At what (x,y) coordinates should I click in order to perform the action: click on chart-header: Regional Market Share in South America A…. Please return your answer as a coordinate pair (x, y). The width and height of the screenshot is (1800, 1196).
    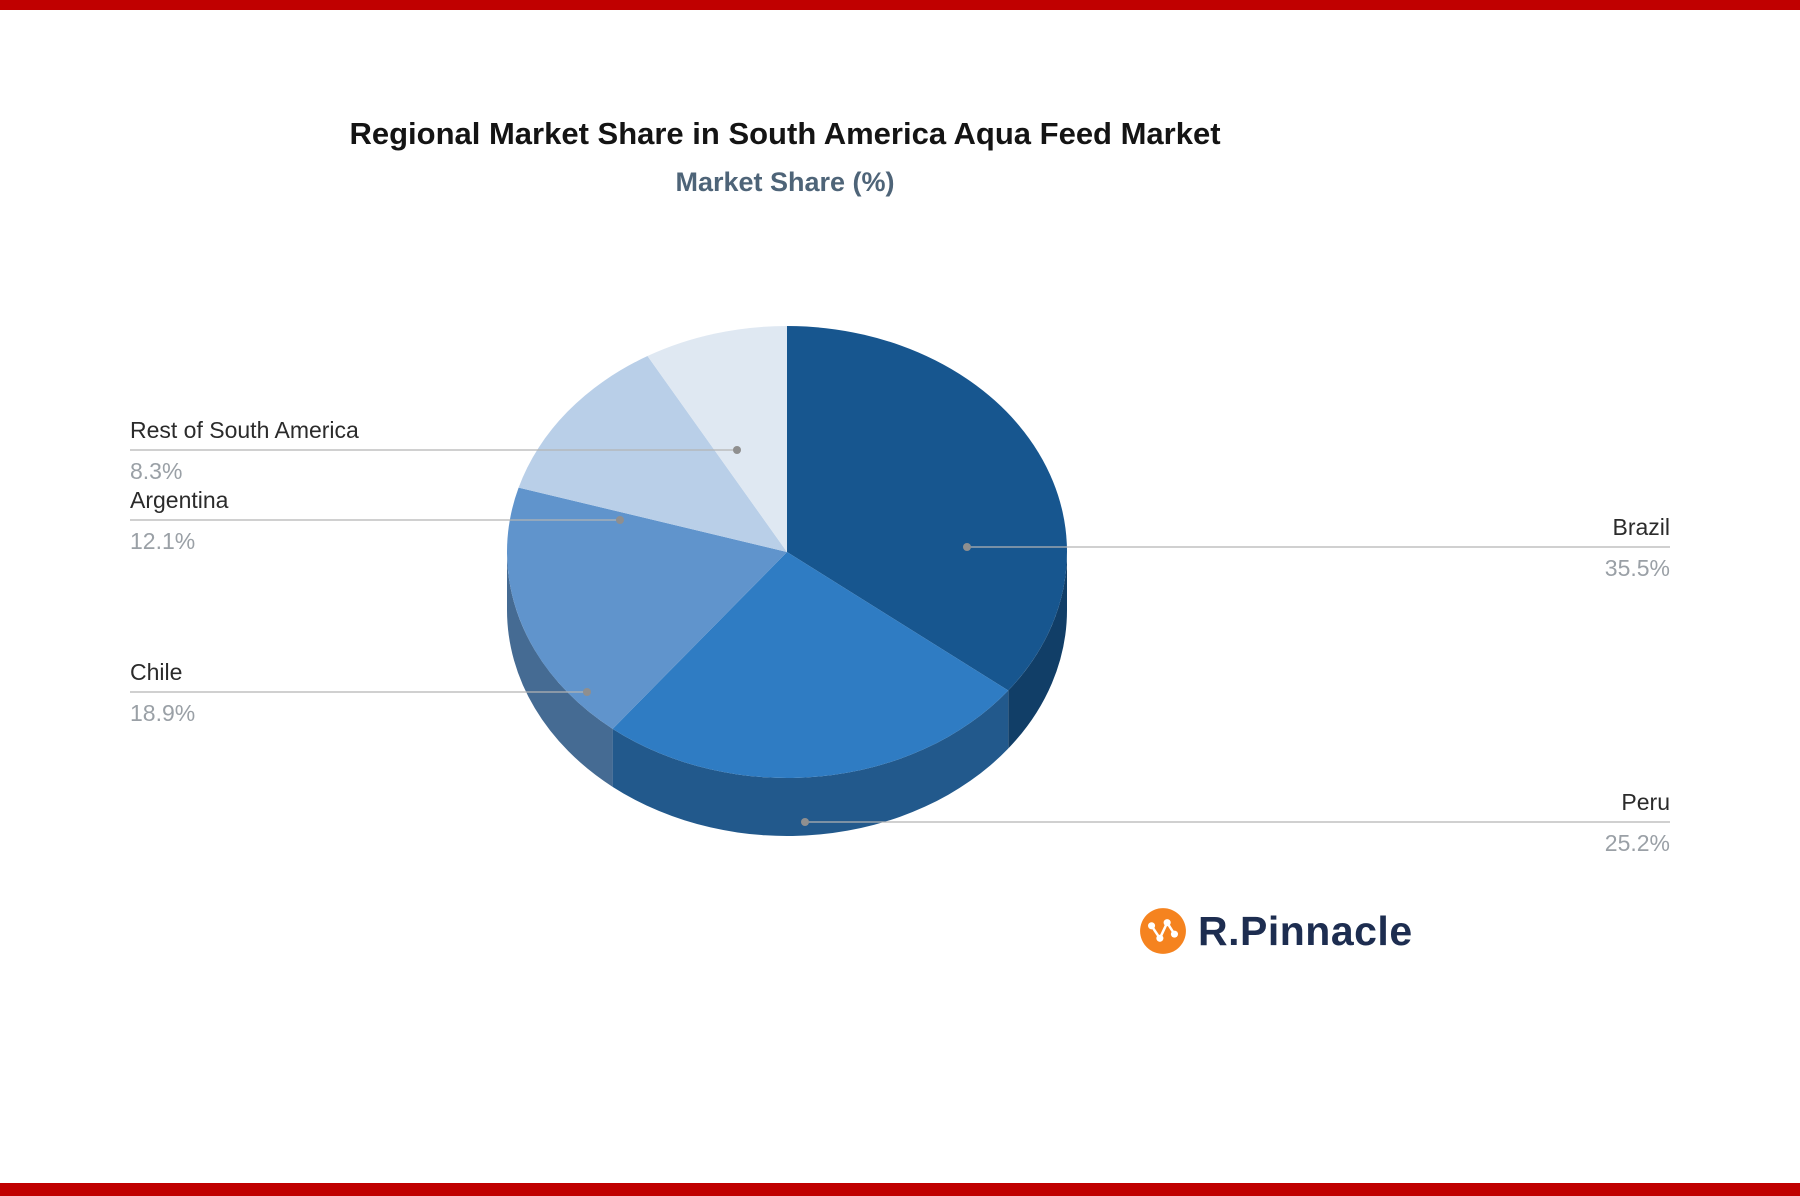
    Looking at the image, I should click on (785, 157).